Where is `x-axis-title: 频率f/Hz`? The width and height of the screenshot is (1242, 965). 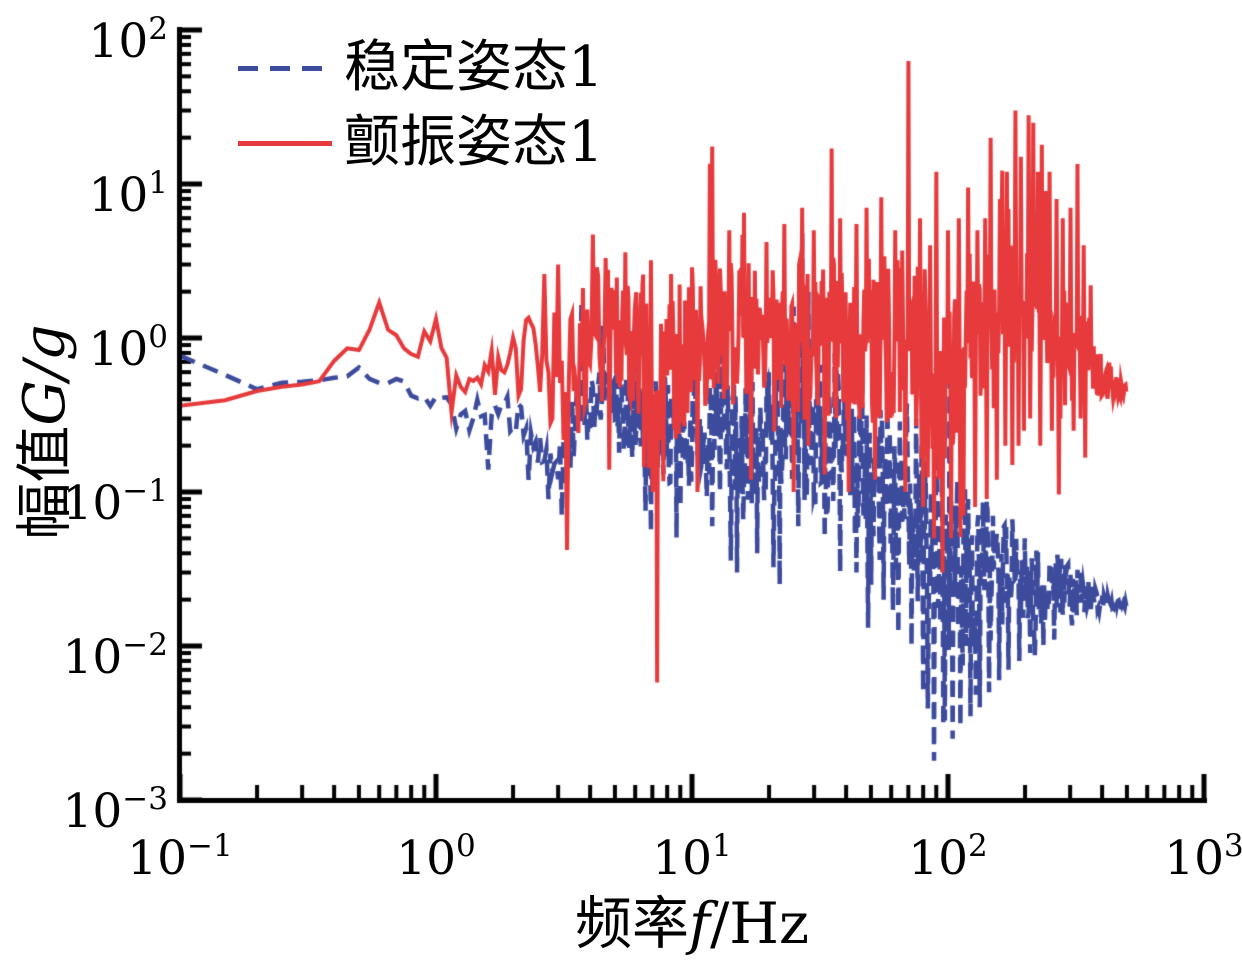 x-axis-title: 频率f/Hz is located at coordinates (692, 919).